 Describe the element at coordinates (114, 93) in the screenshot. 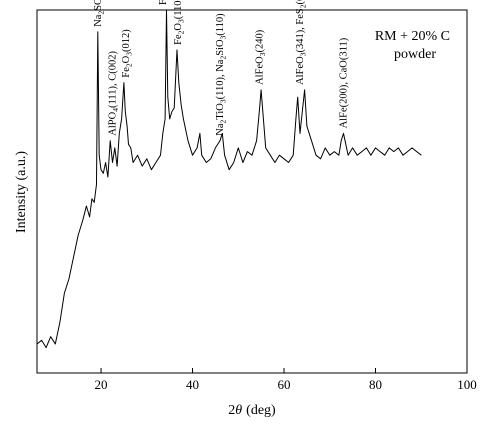

I see `peak-label-1: AlPO4(111), C(002)` at that location.